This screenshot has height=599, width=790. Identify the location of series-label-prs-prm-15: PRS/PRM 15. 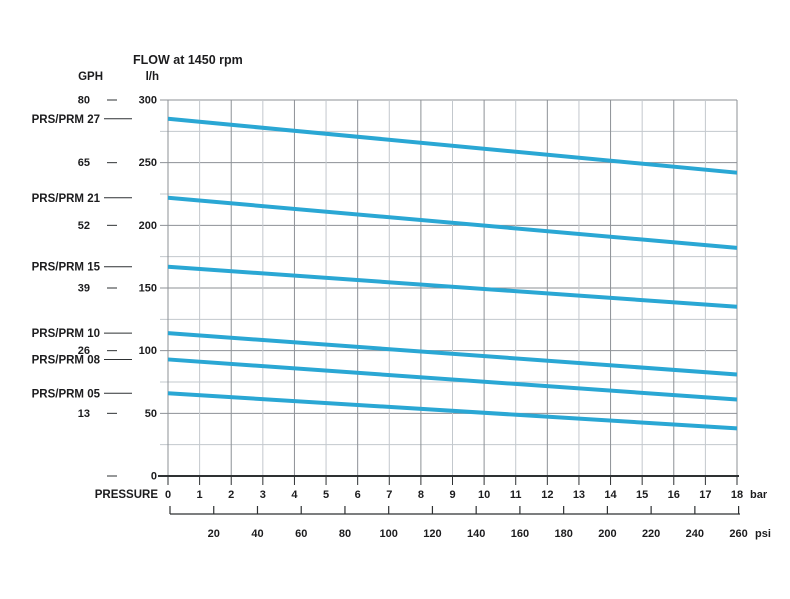
(66, 268).